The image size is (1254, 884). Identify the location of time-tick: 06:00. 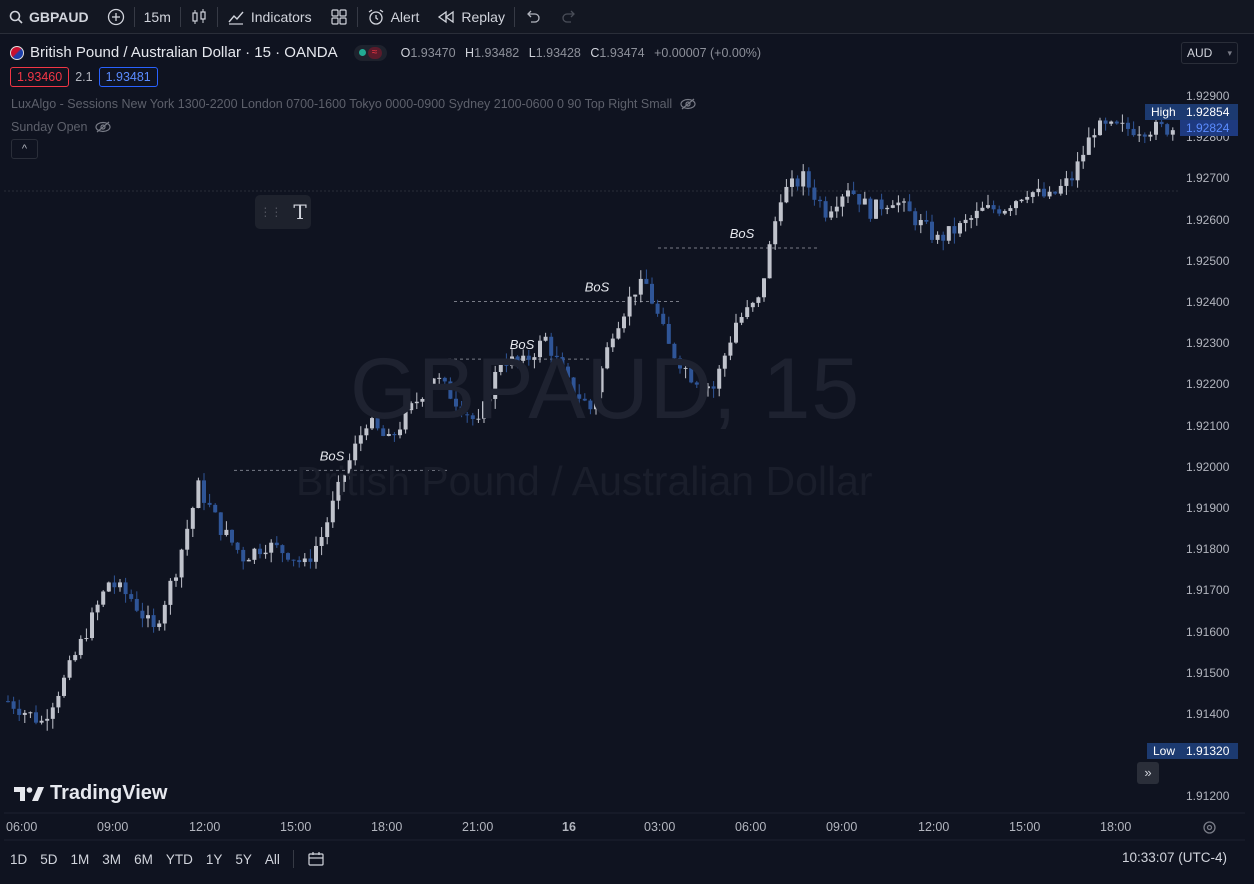
(751, 827).